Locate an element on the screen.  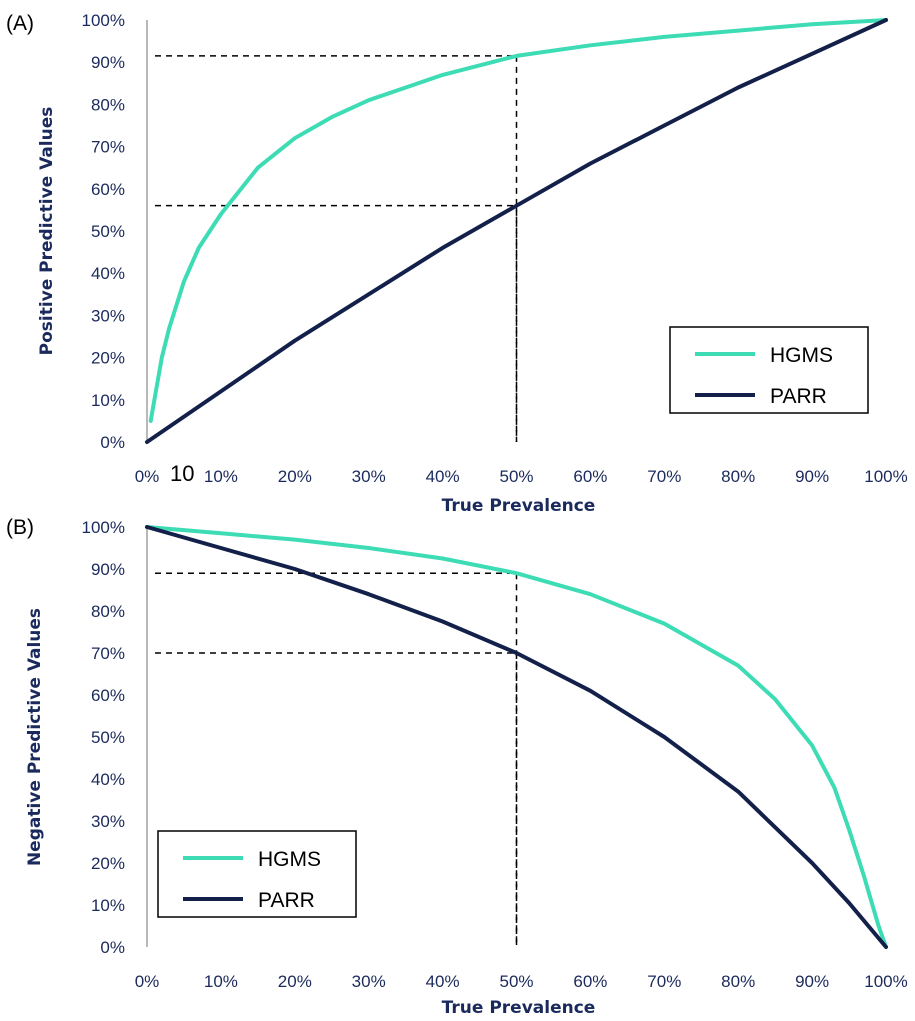
panel-label: (A) is located at coordinates (20, 23).